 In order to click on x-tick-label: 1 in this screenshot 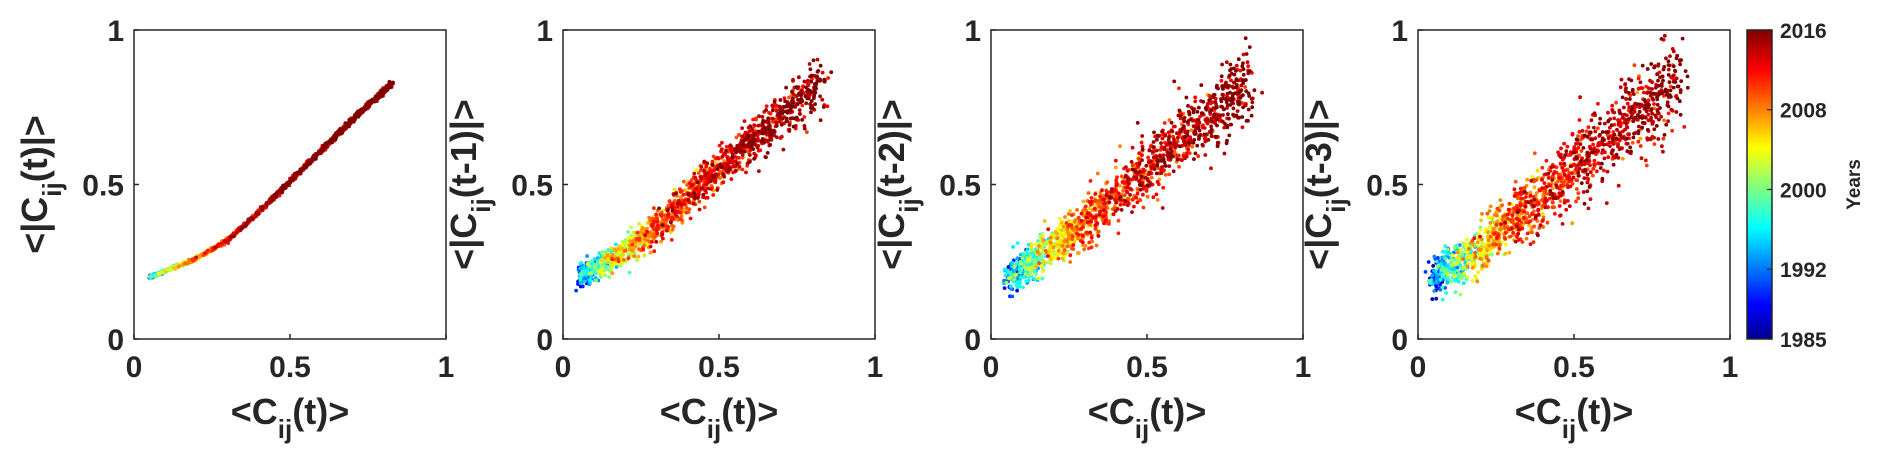, I will do `click(875, 367)`.